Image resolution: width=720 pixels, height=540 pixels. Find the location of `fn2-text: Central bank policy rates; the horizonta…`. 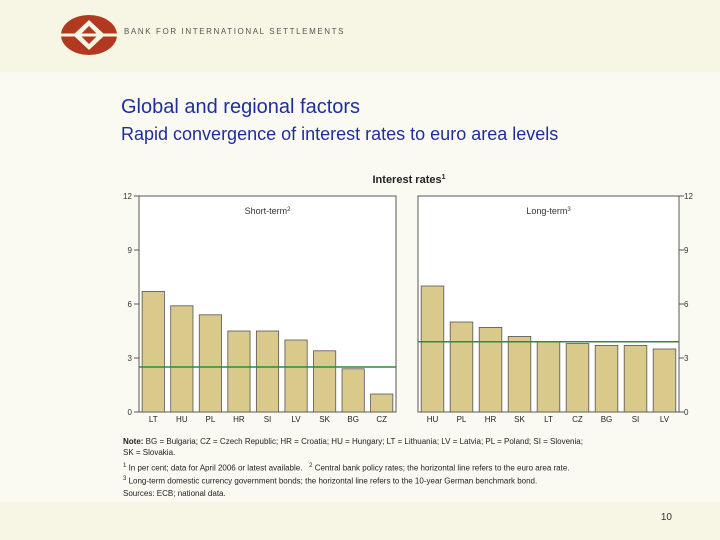

fn2-text: Central bank policy rates; the horizonta… is located at coordinates (441, 468).